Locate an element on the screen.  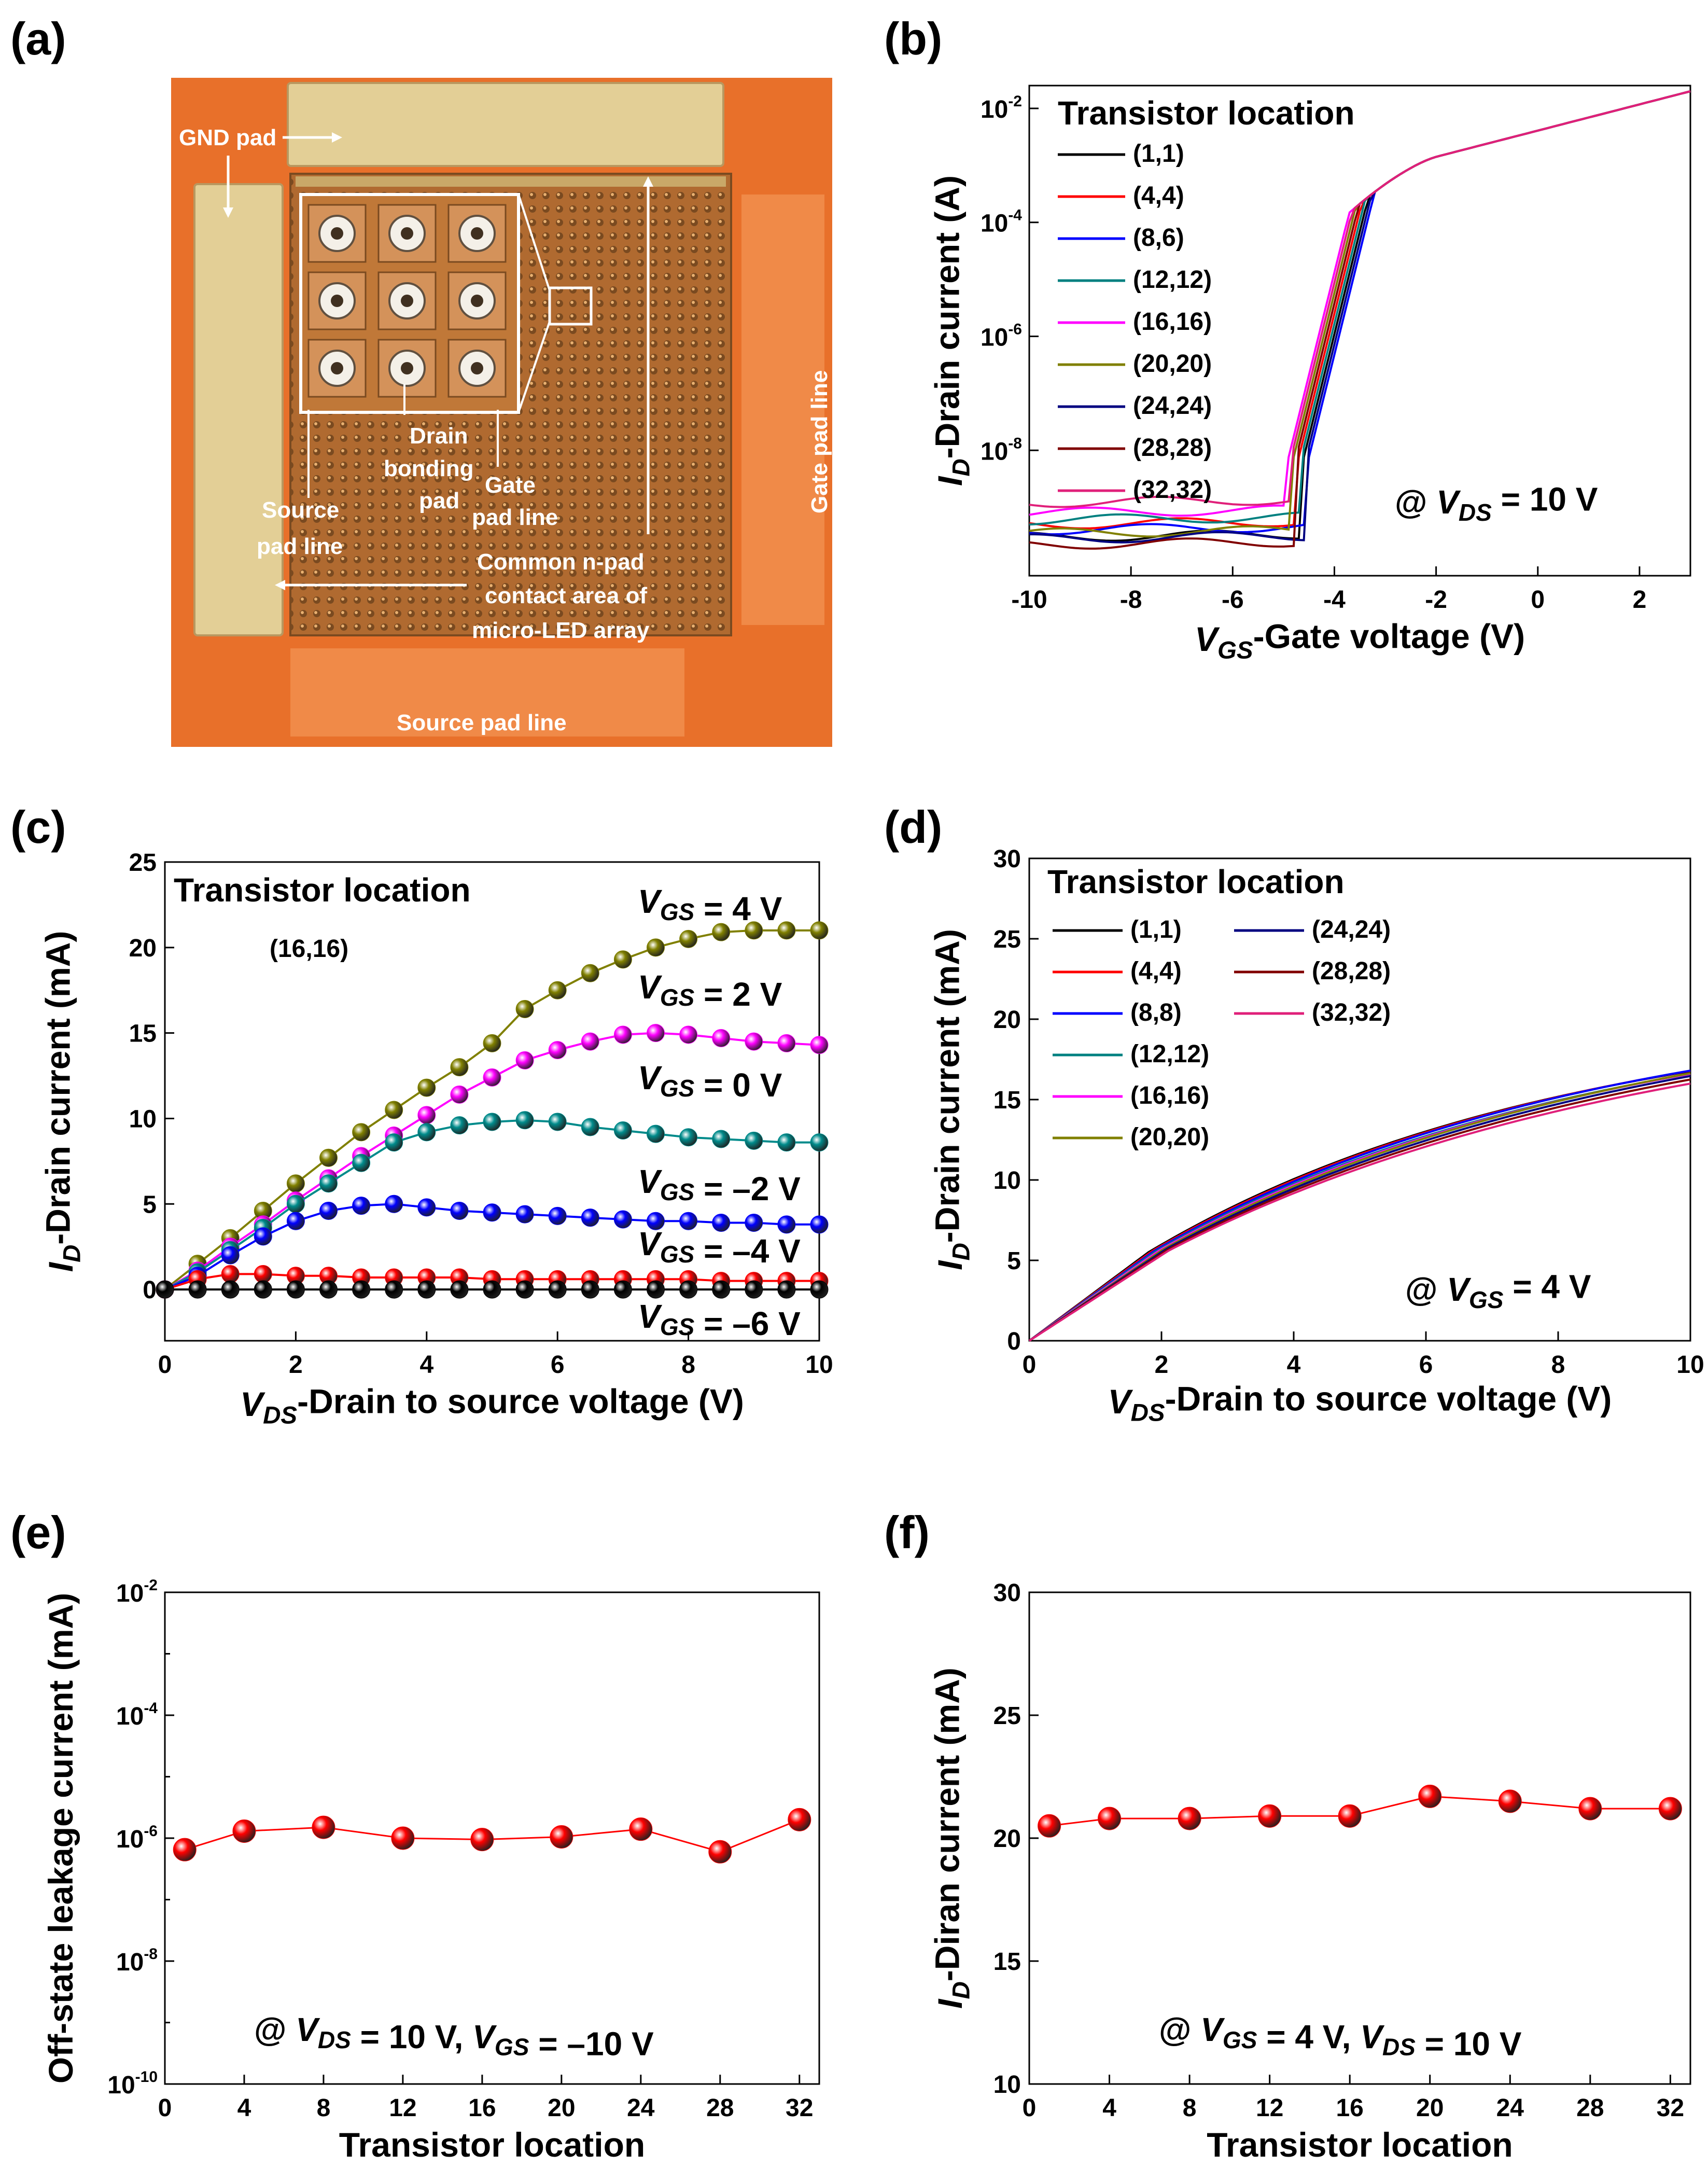
y-tick-label: 10⁻⁸ is located at coordinates (137, 1961).